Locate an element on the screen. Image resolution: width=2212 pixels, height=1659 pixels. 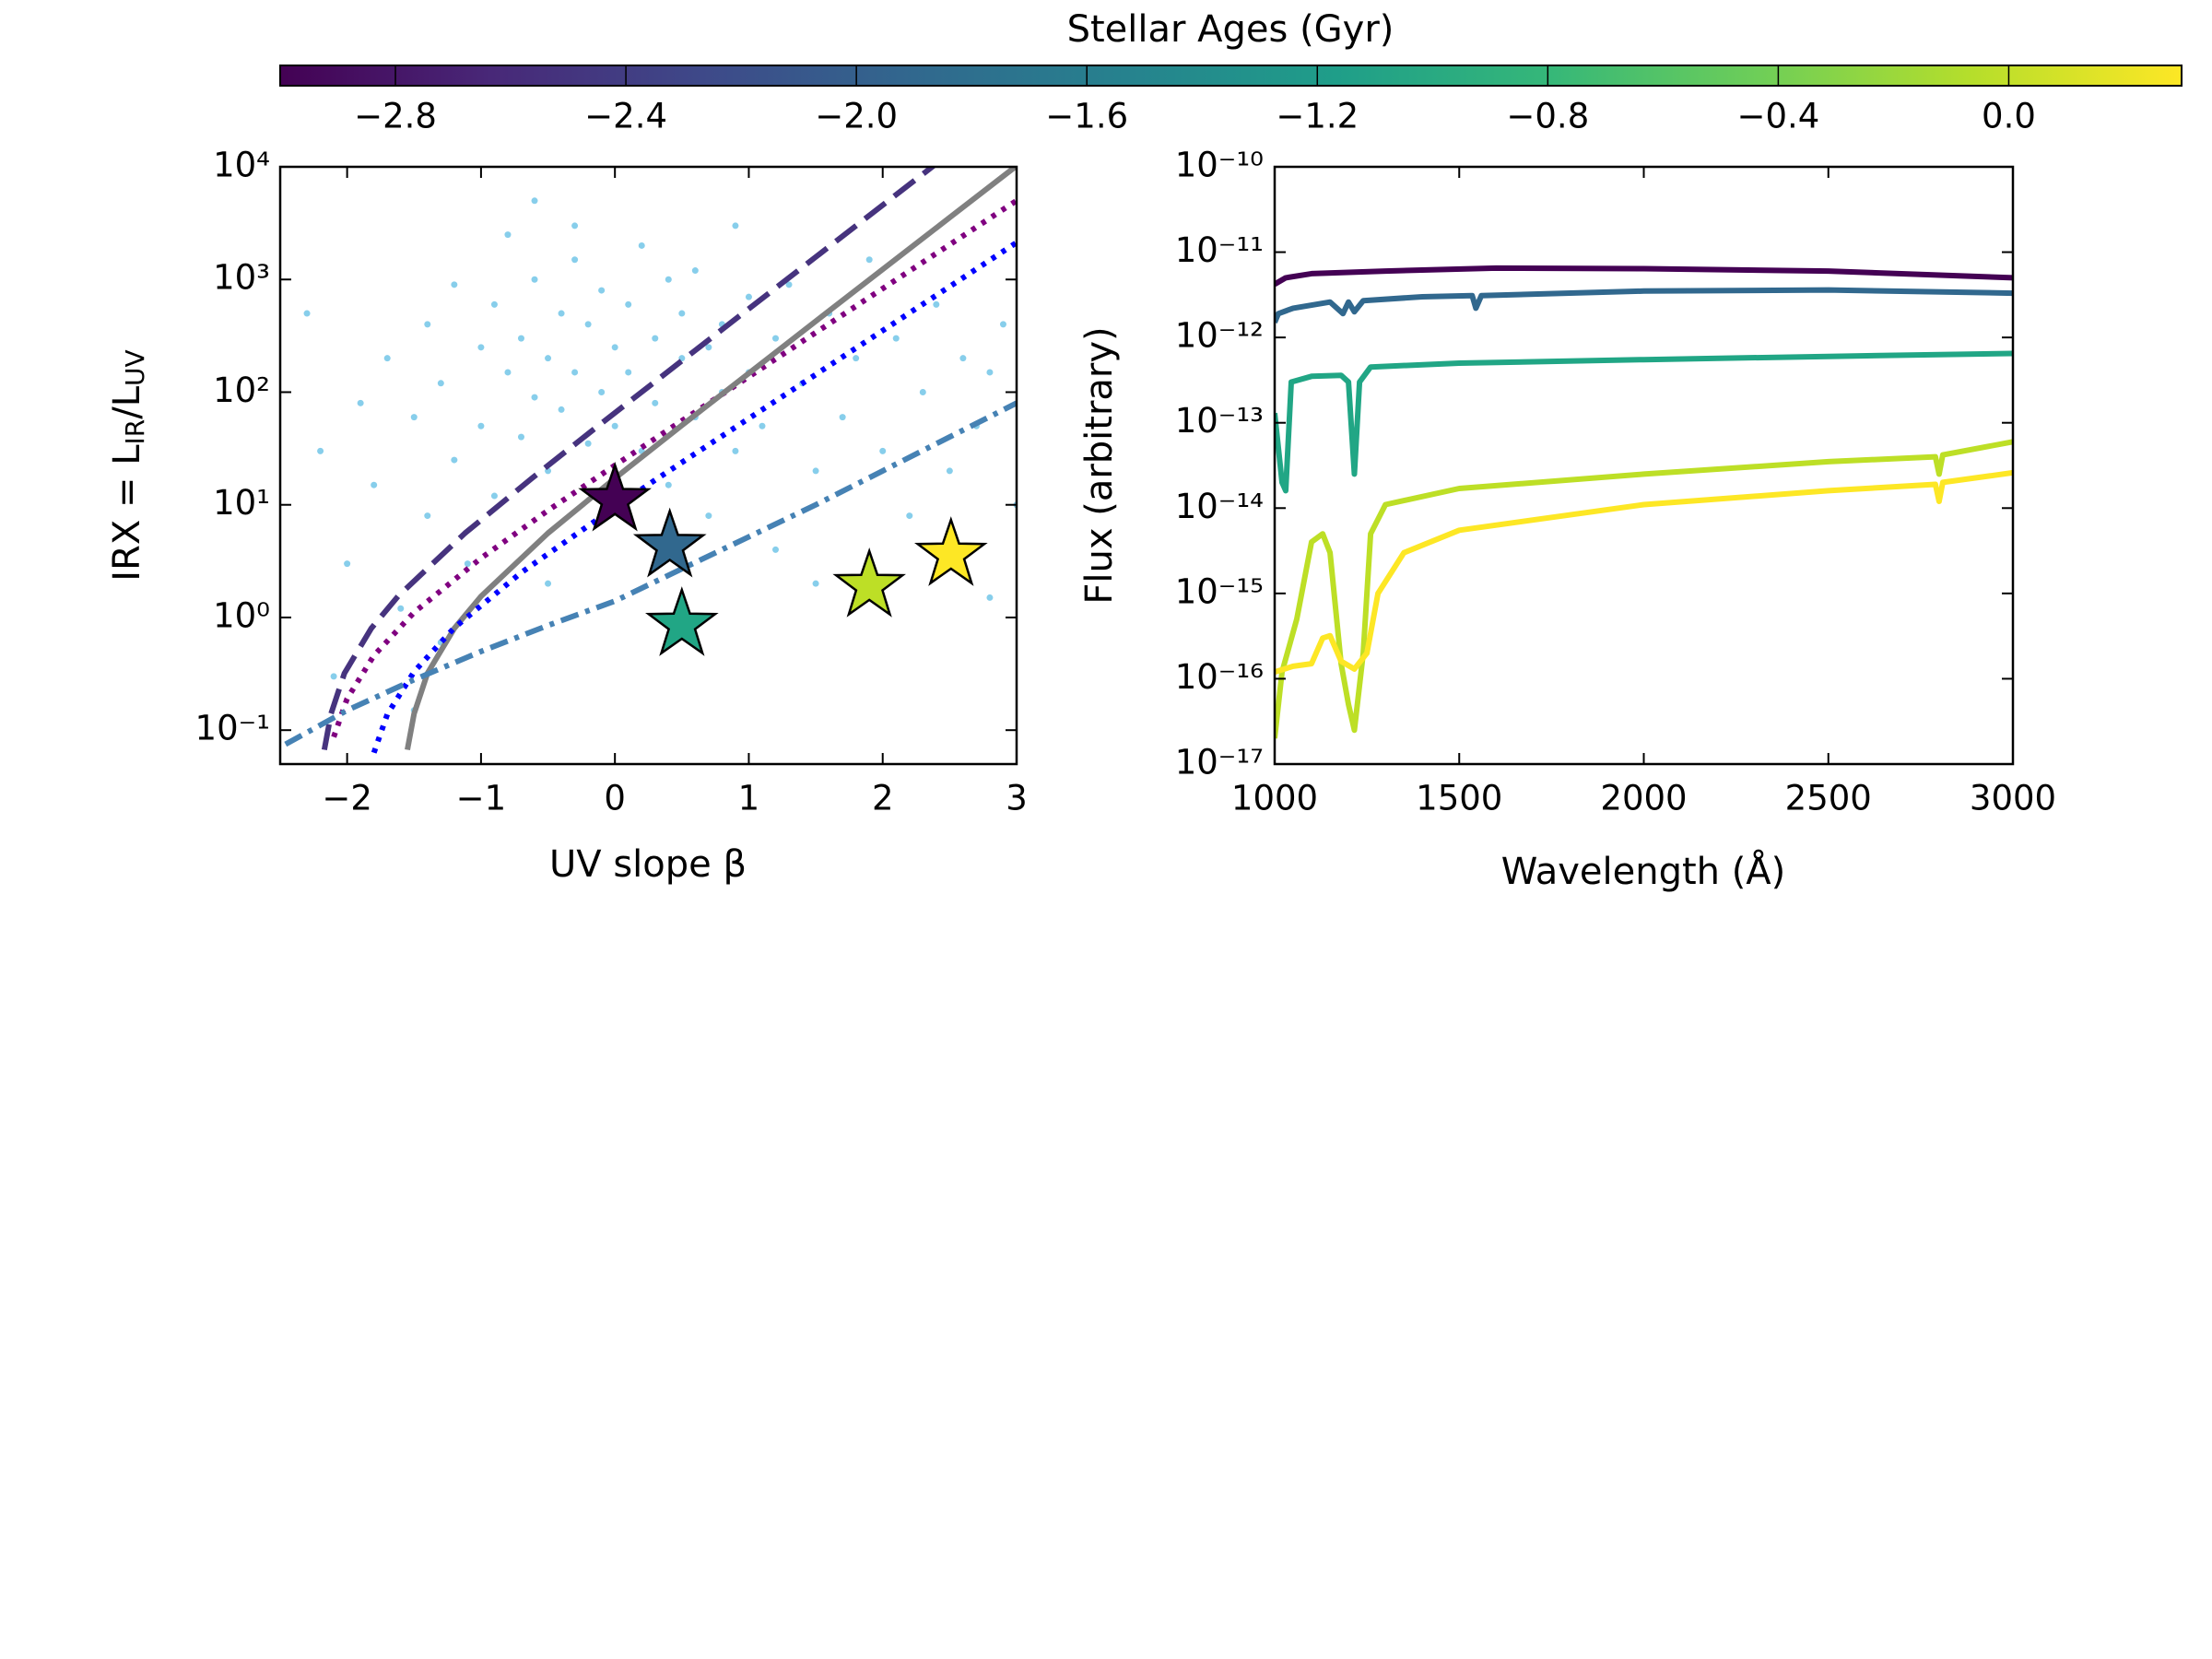
colorbar-label: Stellar Ages (Gyr) is located at coordinates (1230, 29).